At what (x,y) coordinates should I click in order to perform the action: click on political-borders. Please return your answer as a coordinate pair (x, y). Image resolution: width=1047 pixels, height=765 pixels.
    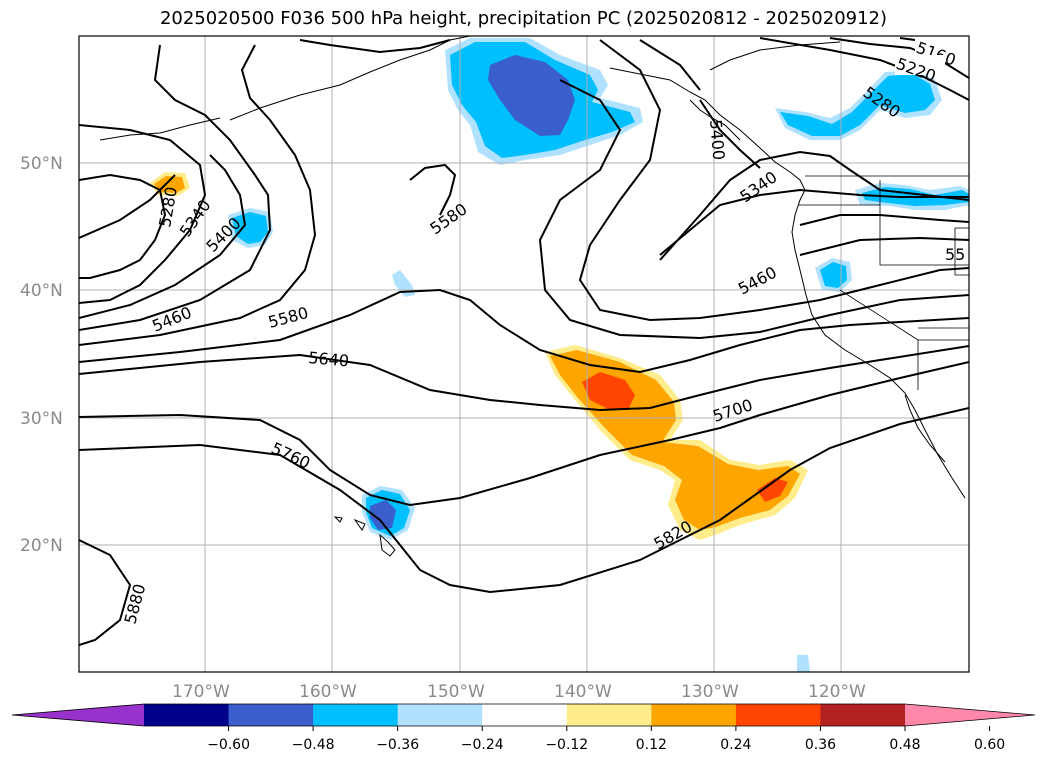
    Looking at the image, I should click on (883, 282).